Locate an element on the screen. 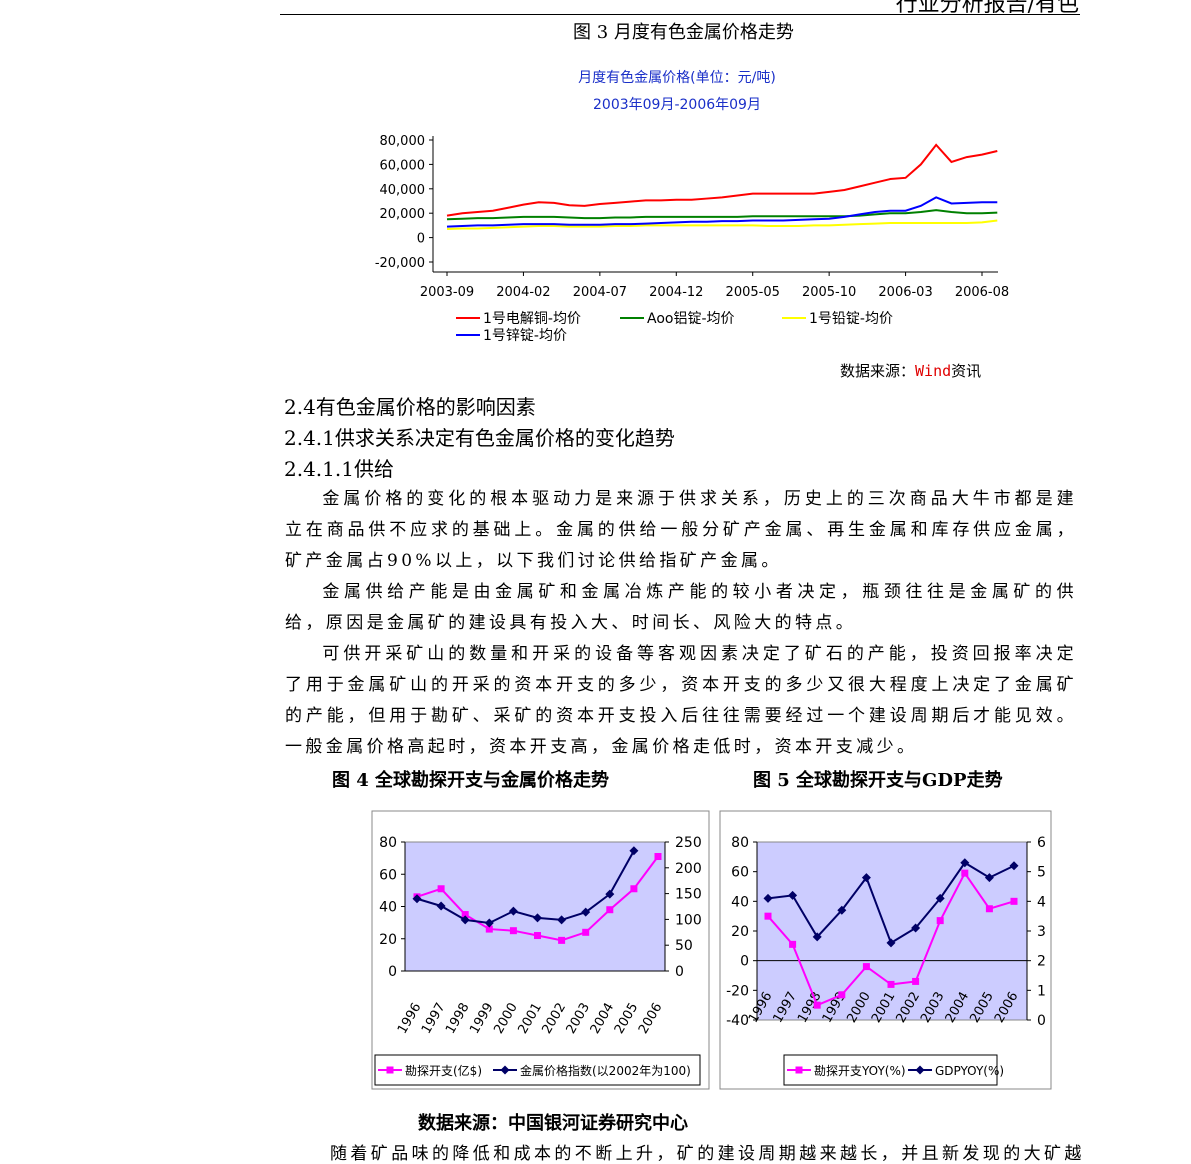 This screenshot has width=1191, height=1164. legend-label: Aoo铝锭-均价 is located at coordinates (691, 319).